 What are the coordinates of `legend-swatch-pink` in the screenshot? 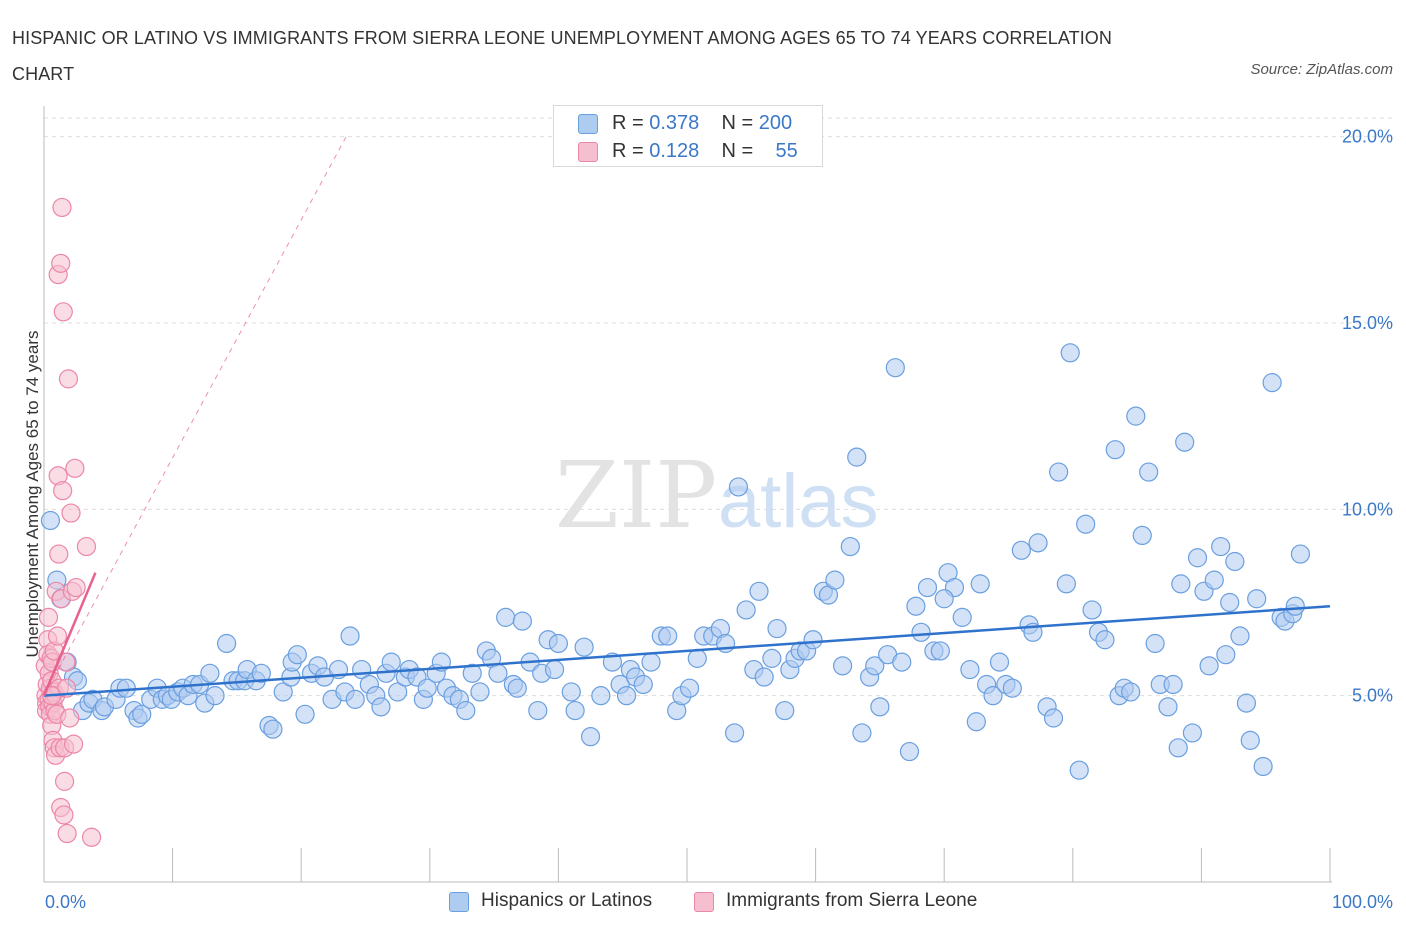 It's located at (588, 152).